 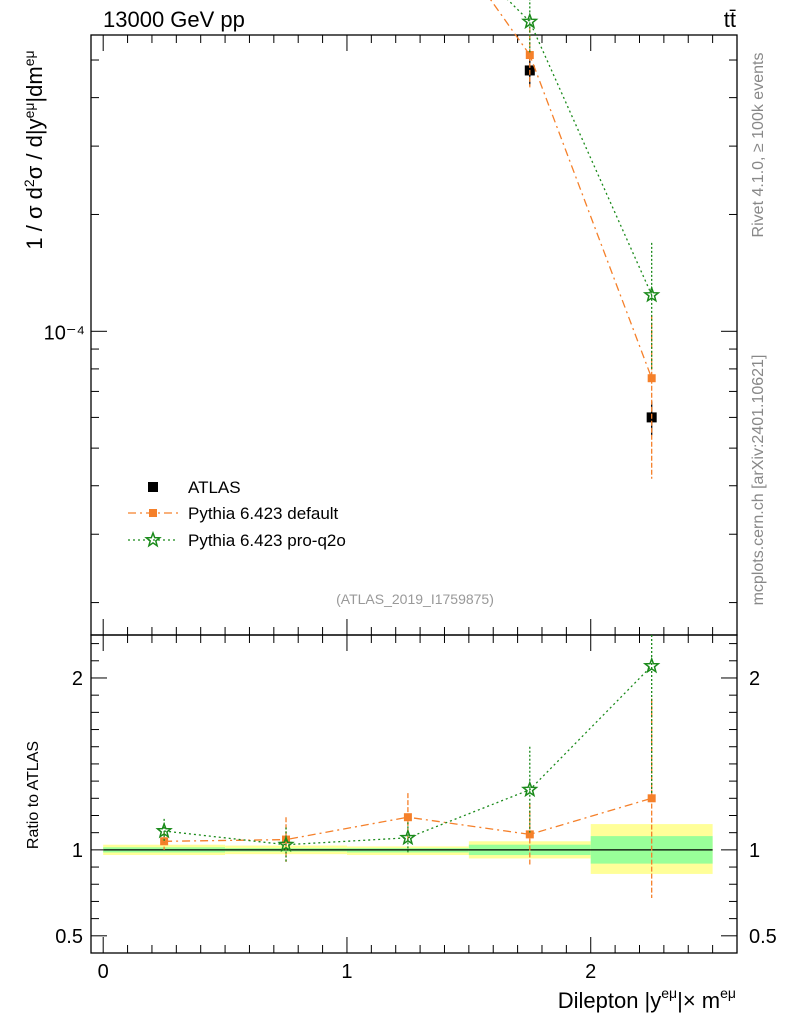 What do you see at coordinates (263, 513) in the screenshot?
I see `pythia-default-legend-label: Pythia 6.423 default` at bounding box center [263, 513].